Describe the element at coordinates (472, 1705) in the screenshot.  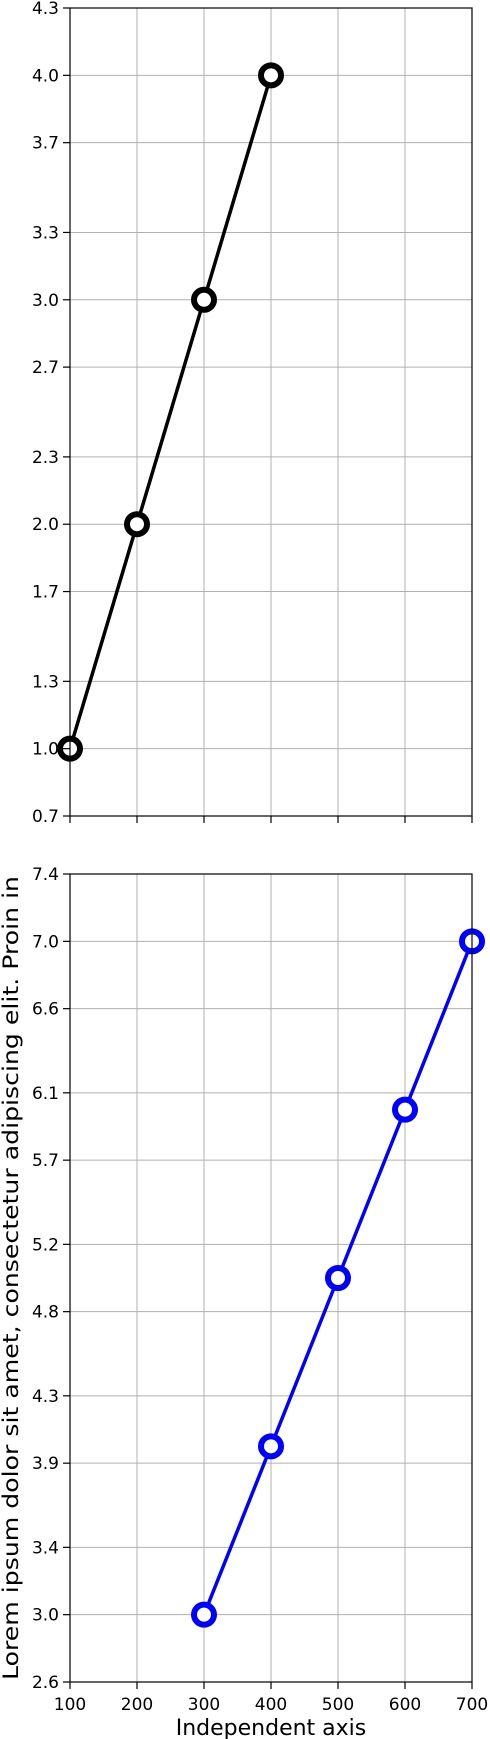
I see `x-tick-label: 700` at that location.